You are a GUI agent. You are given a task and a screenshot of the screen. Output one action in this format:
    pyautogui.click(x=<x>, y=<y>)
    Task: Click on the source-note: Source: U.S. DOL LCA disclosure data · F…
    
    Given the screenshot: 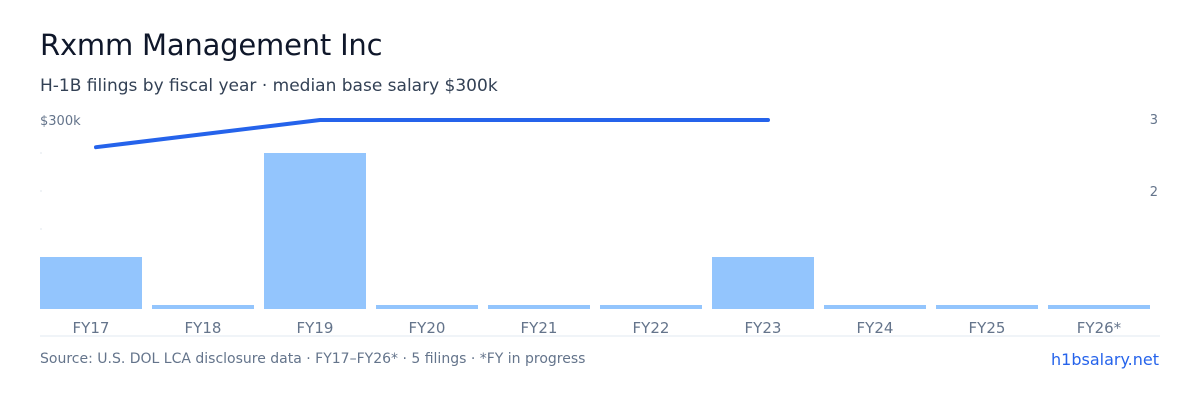 What is the action you would take?
    pyautogui.click(x=313, y=359)
    